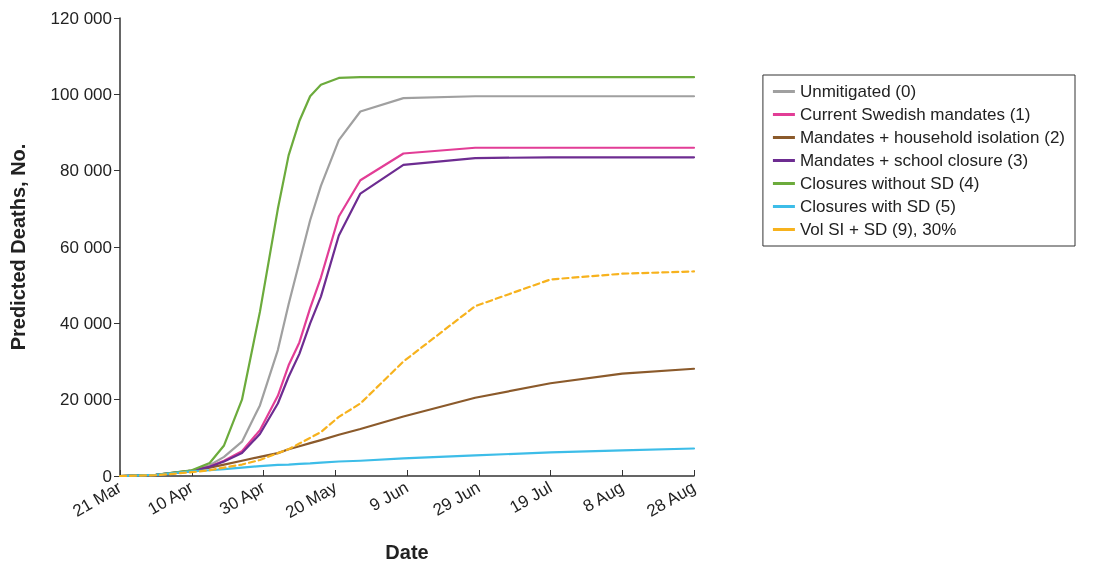  What do you see at coordinates (86, 247) in the screenshot?
I see `y-tick-label: 60 000` at bounding box center [86, 247].